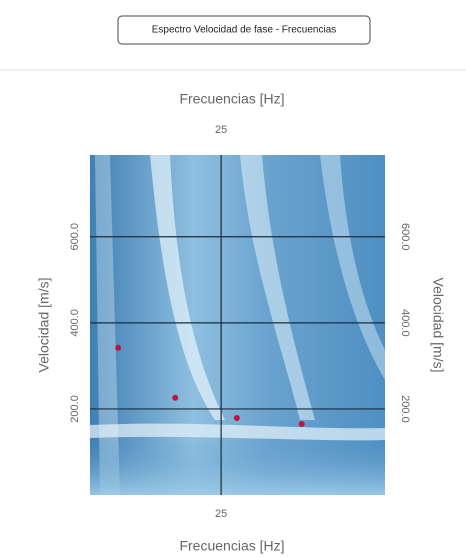  Describe the element at coordinates (44, 325) in the screenshot. I see `y-axis-title-left: Velocidad [m/s]` at that location.